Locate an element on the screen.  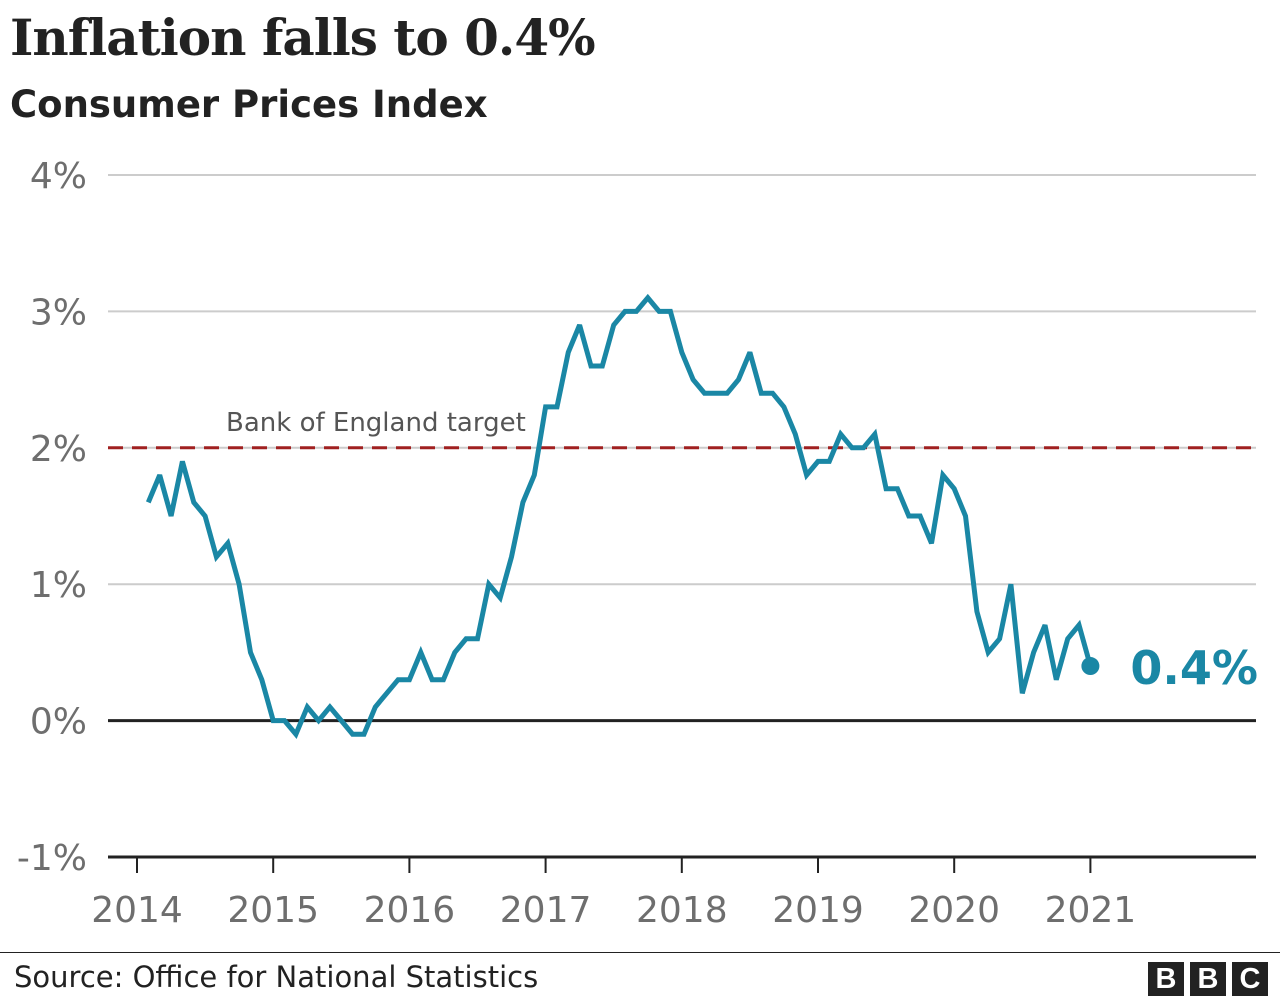
bbc-logo: B B C is located at coordinates (1208, 979).